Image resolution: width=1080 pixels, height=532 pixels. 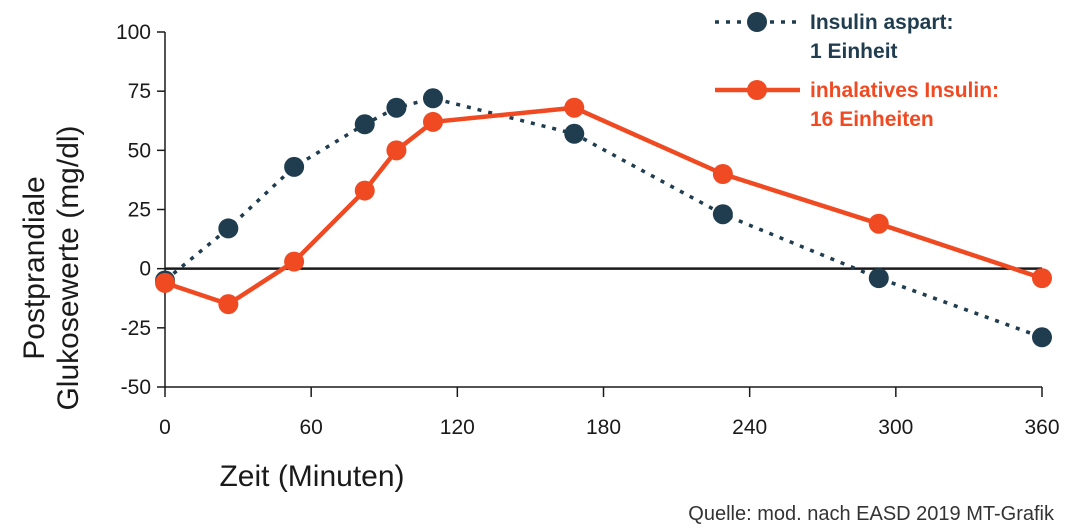 I want to click on x-tick-label: 60, so click(x=310, y=427).